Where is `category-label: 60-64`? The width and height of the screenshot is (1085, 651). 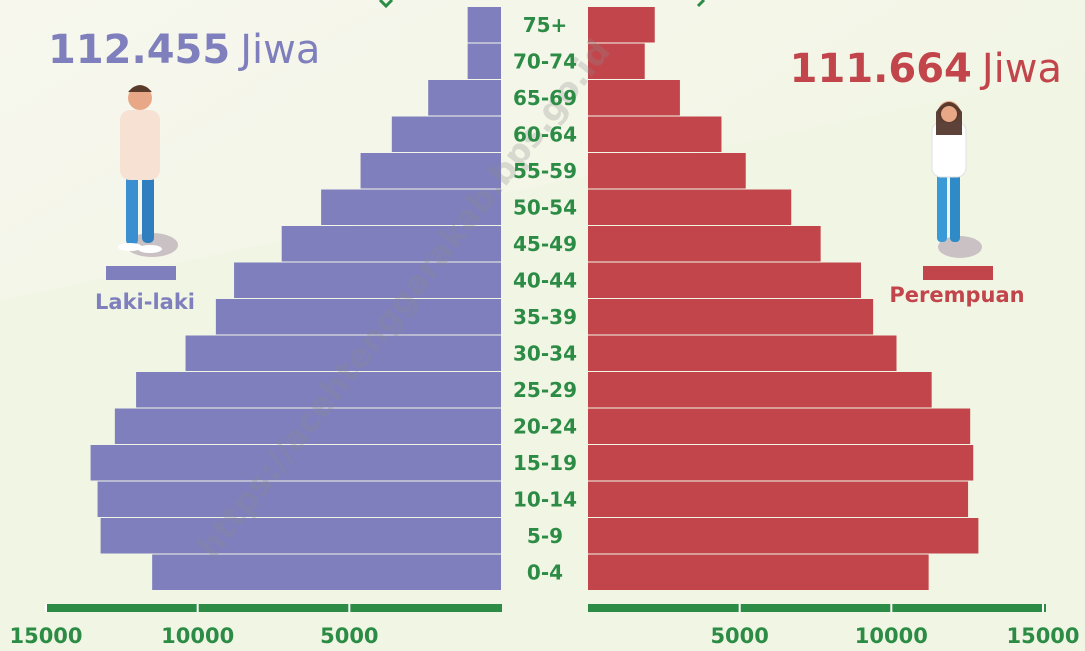 category-label: 60-64 is located at coordinates (545, 134).